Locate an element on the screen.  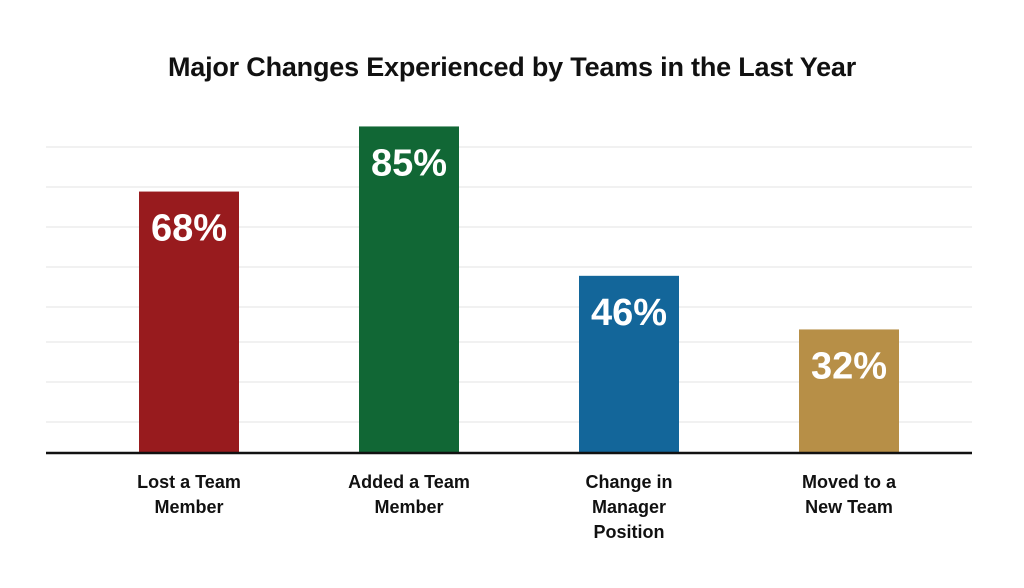
x-tick-label-3: Position is located at coordinates (629, 532).